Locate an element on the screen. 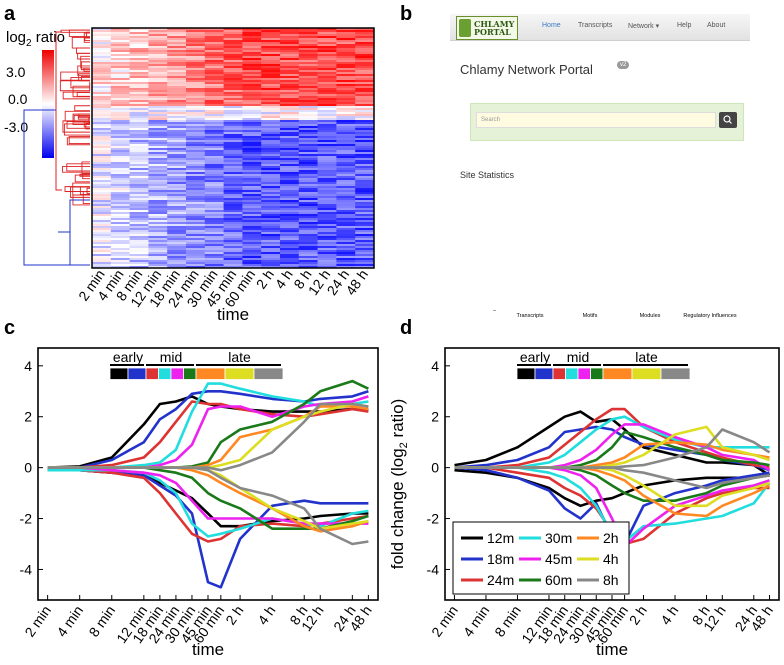  dendrogram-branch-red is located at coordinates (88, 190).